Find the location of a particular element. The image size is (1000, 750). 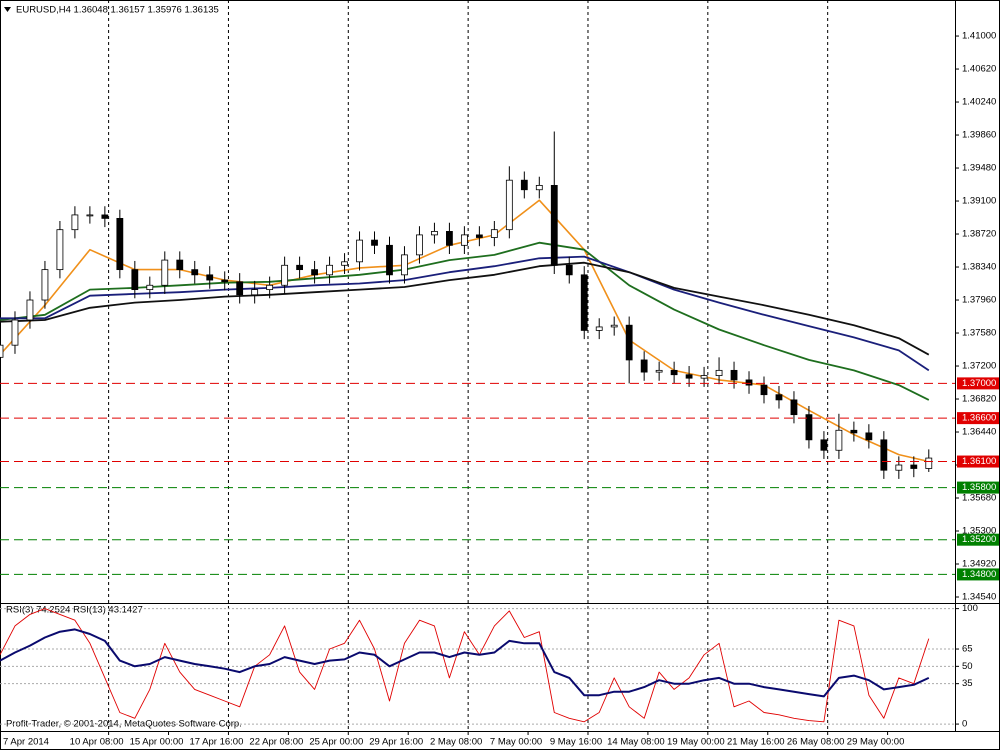

y-tick-label: 1.34540 is located at coordinates (979, 597).